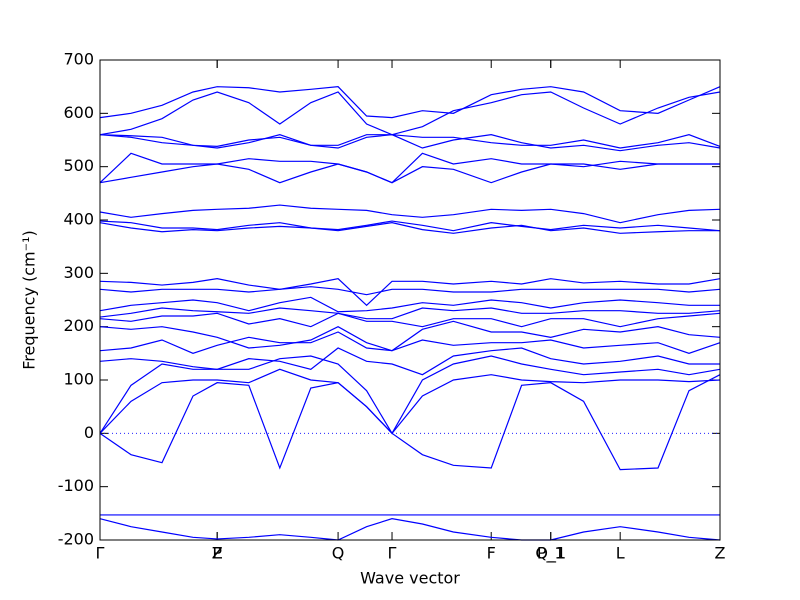 This screenshot has height=600, width=800. What do you see at coordinates (78, 59) in the screenshot?
I see `y-tick-label: 700` at bounding box center [78, 59].